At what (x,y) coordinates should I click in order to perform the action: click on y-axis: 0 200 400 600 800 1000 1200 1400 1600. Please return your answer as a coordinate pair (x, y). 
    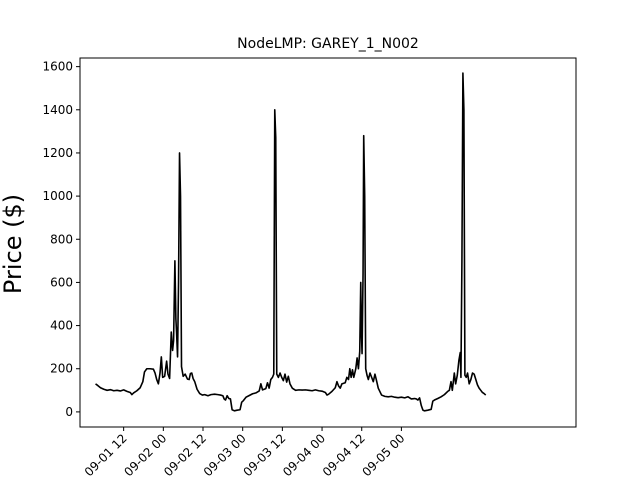
    Looking at the image, I should click on (61, 239).